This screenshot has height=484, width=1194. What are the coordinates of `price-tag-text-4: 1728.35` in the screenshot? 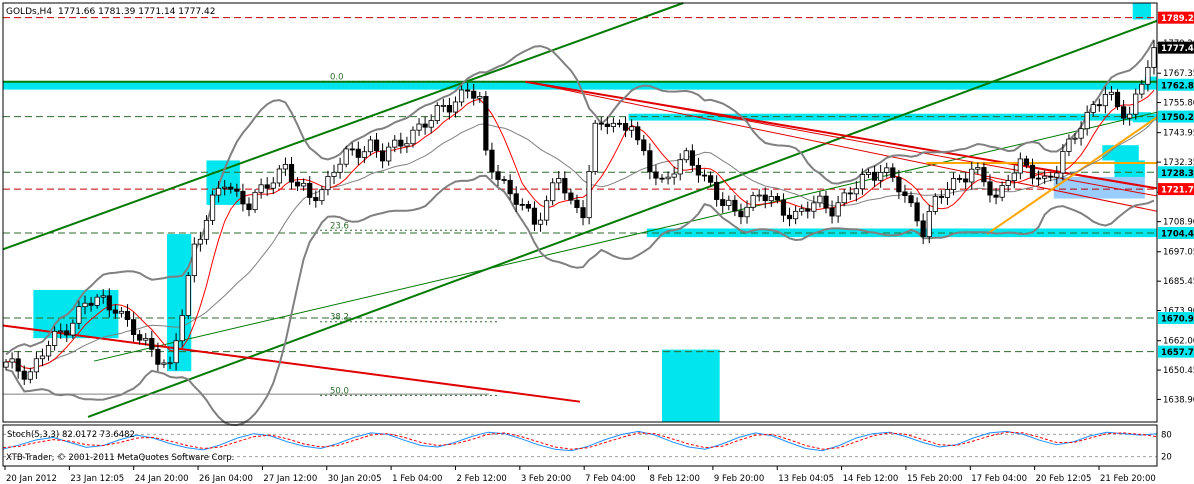 It's located at (1177, 174).